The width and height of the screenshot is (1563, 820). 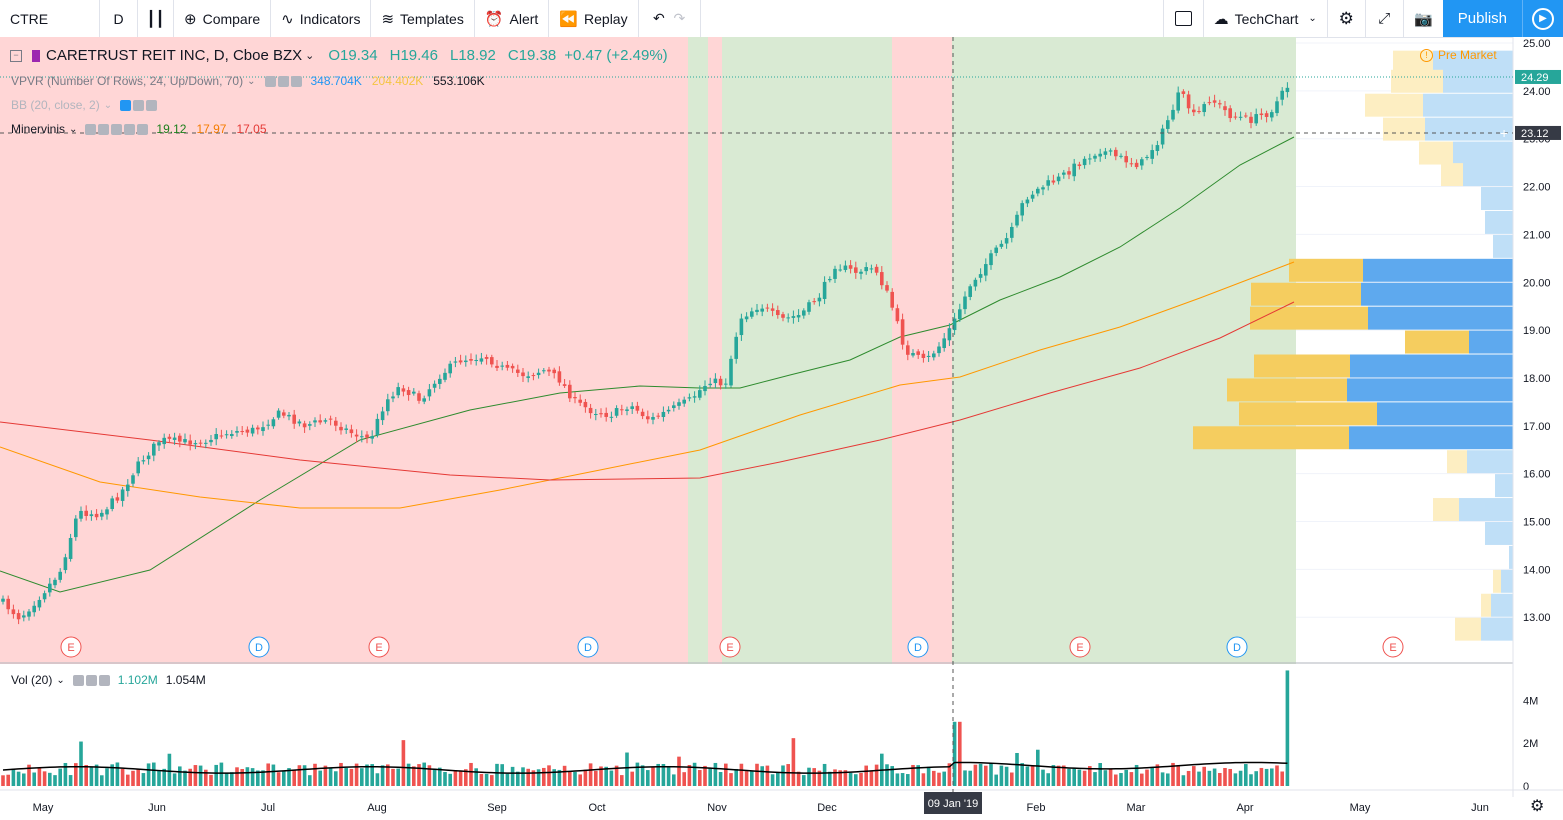 I want to click on hidden-eye-icon, so click(x=126, y=105).